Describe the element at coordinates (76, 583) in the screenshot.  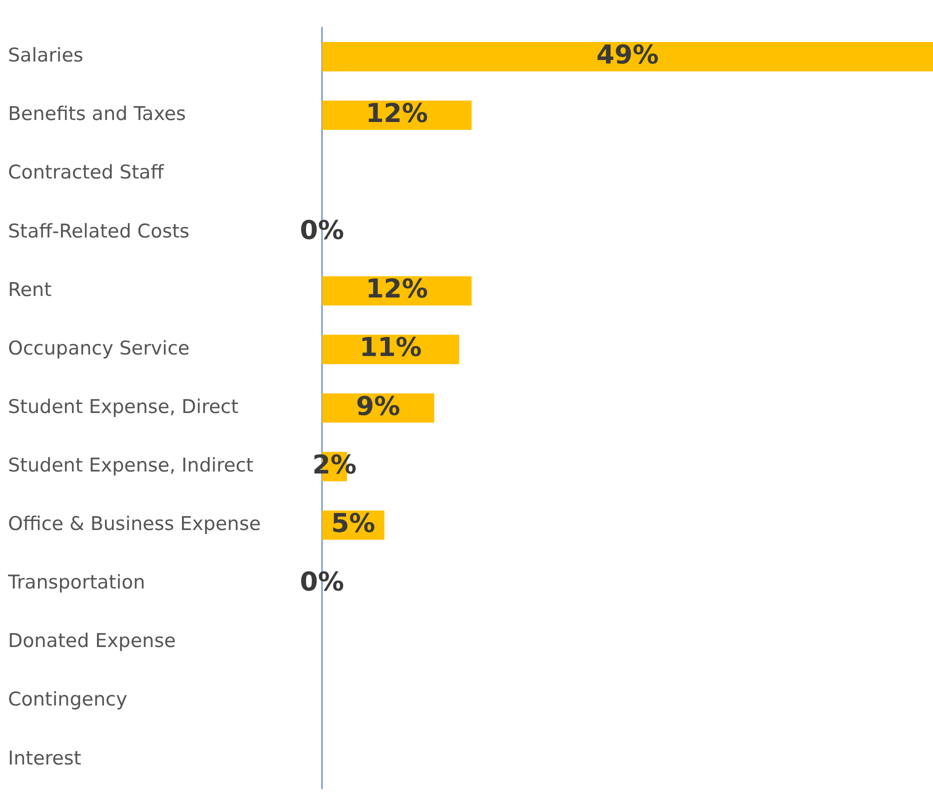
I see `y-tick-label: Transportation` at that location.